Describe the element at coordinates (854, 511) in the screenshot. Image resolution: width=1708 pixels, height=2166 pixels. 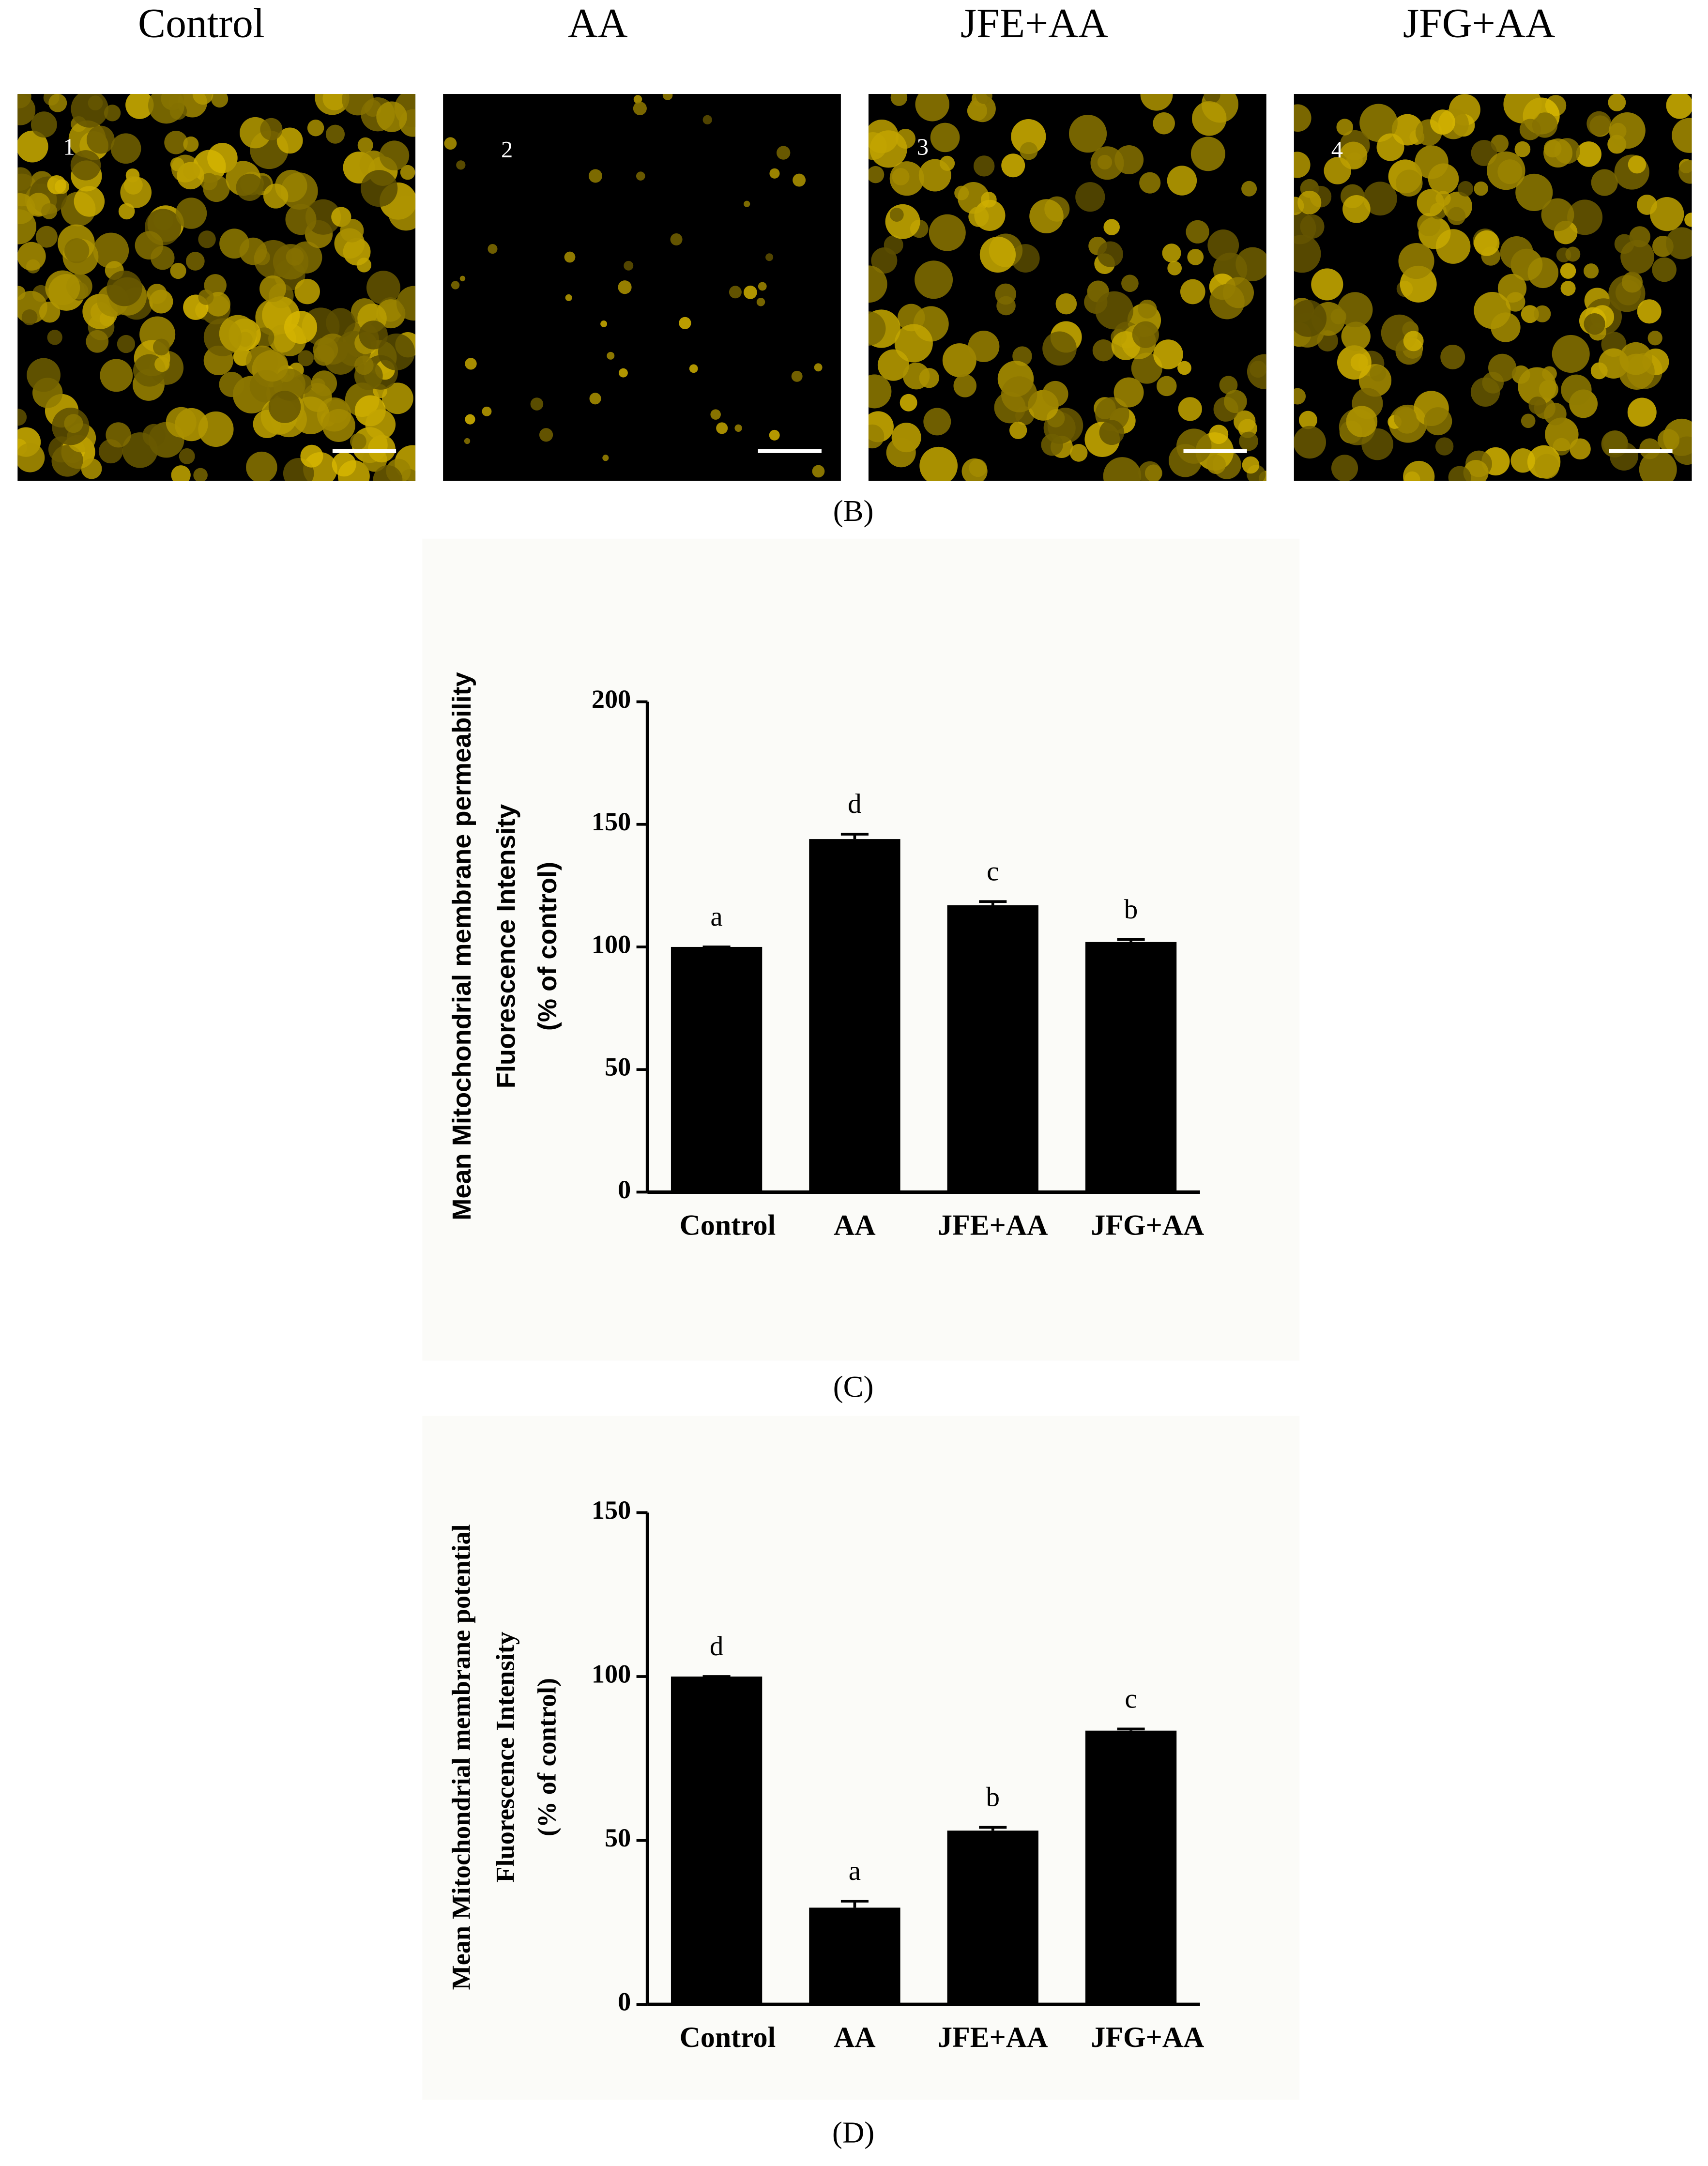
I see `panel-label: (B)` at that location.